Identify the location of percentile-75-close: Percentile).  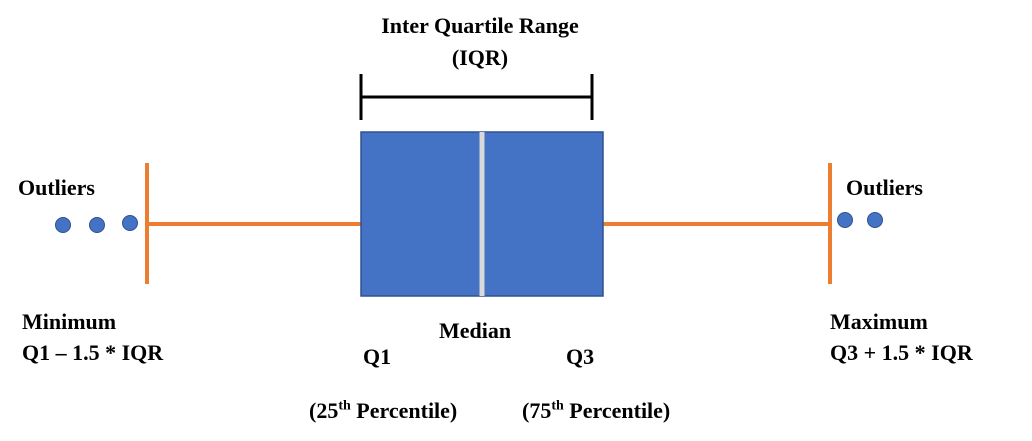
(617, 410).